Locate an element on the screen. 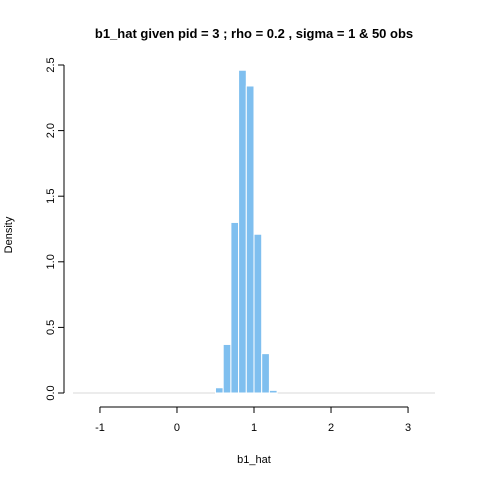 The height and width of the screenshot is (480, 480). y-tick-label: 0.5 is located at coordinates (51, 327).